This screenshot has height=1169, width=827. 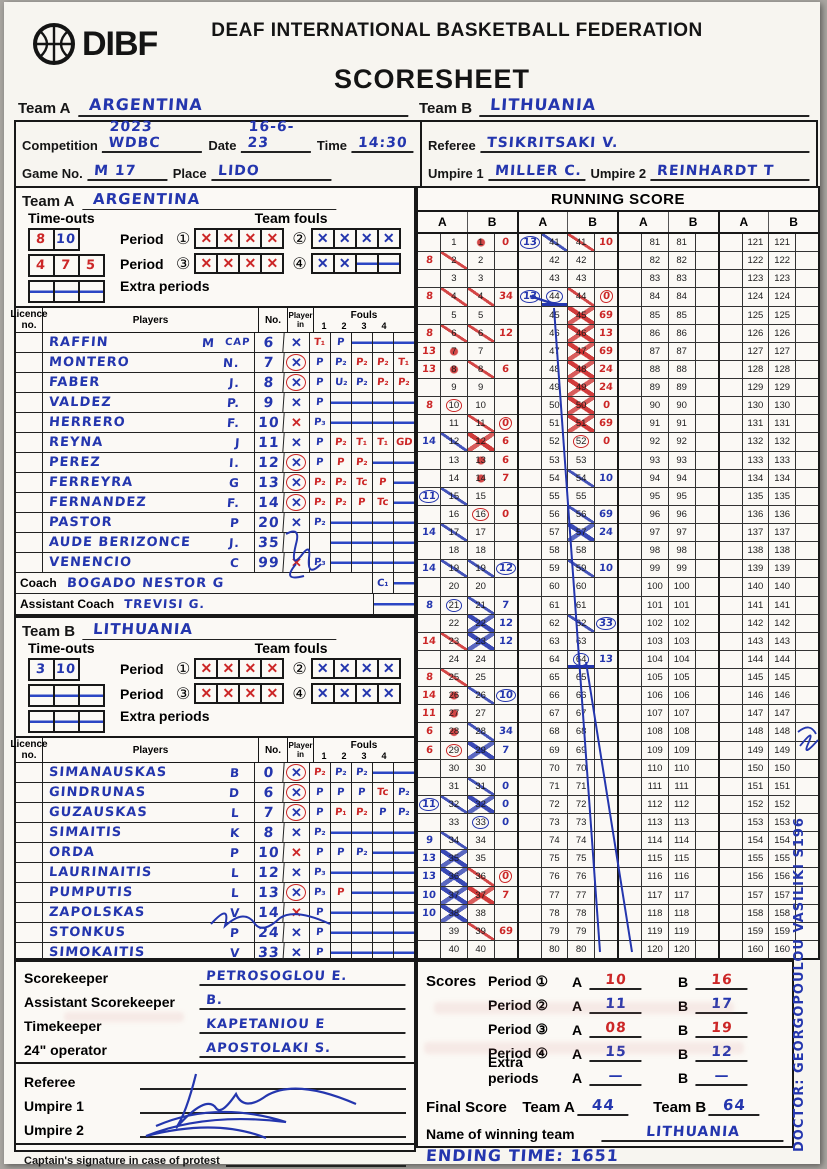 I want to click on rs-col-a-label: A, so click(x=745, y=222).